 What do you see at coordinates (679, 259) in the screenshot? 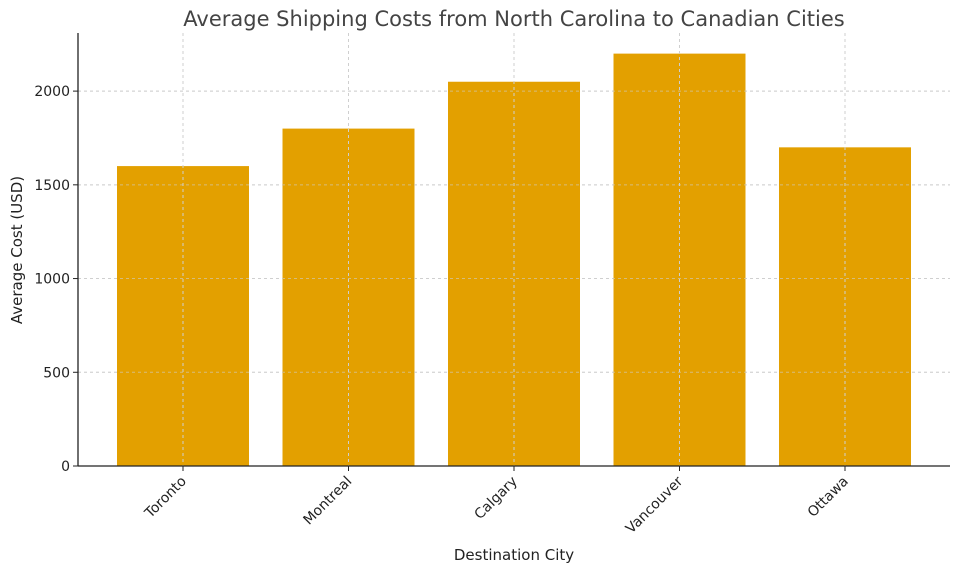
I see `bar` at bounding box center [679, 259].